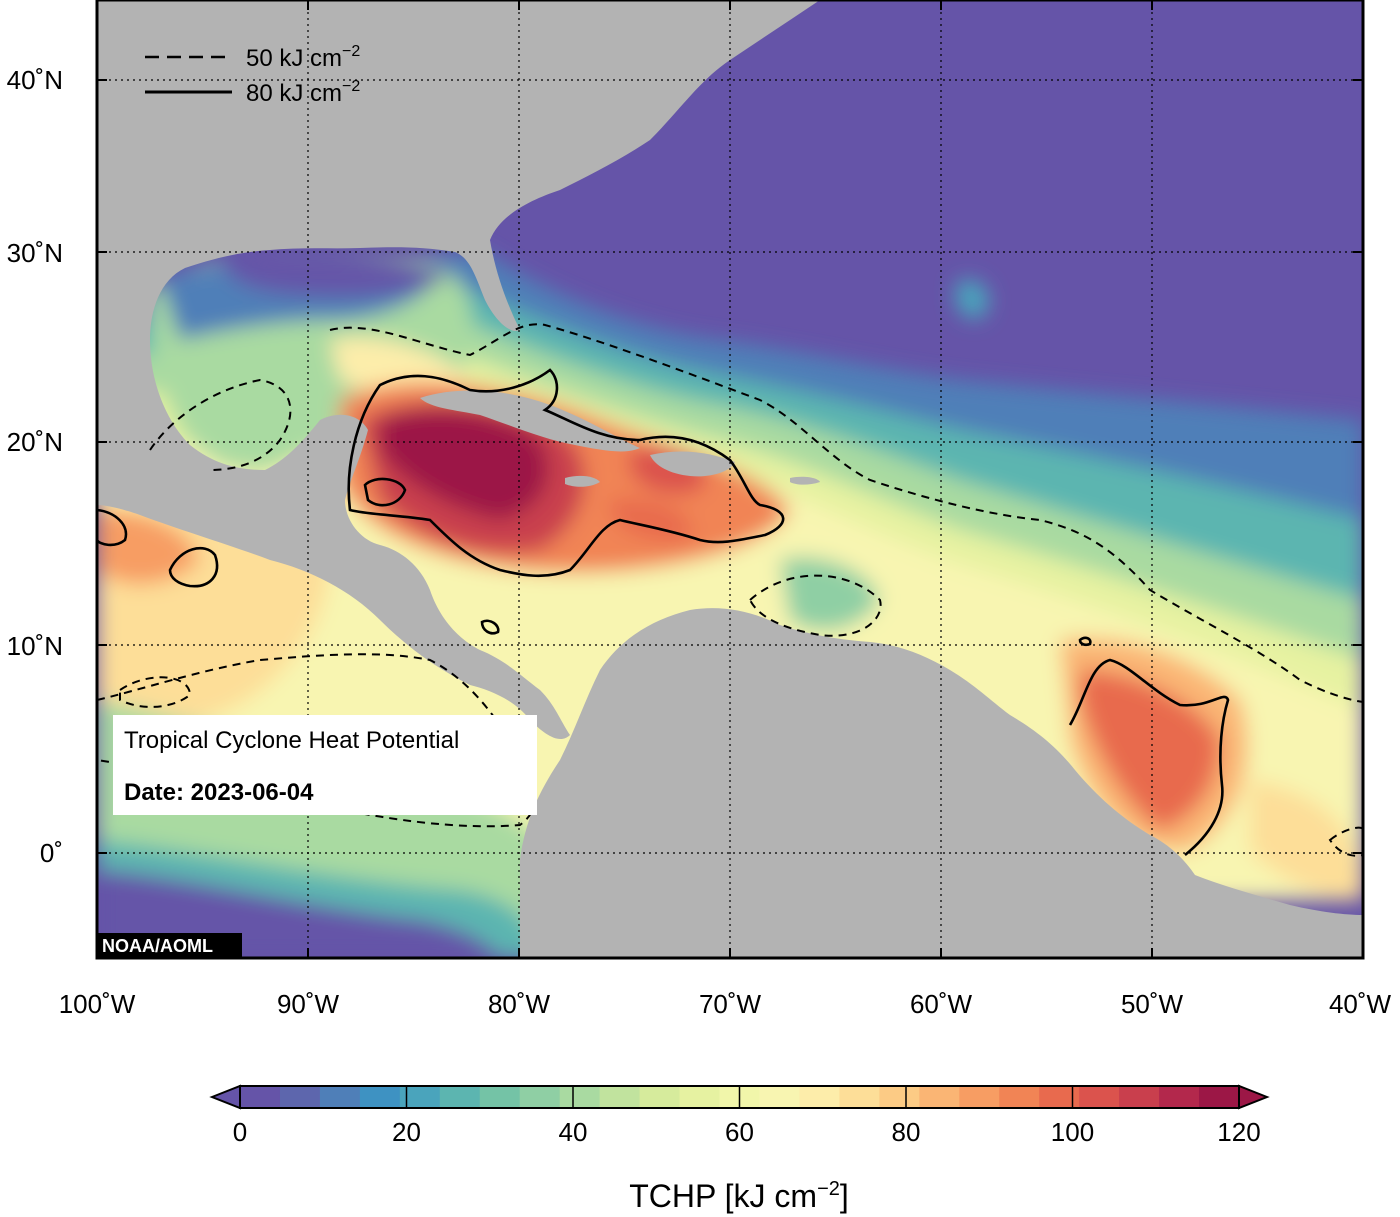 The height and width of the screenshot is (1217, 1400). I want to click on colorbar-tick-label: 60, so click(739, 1132).